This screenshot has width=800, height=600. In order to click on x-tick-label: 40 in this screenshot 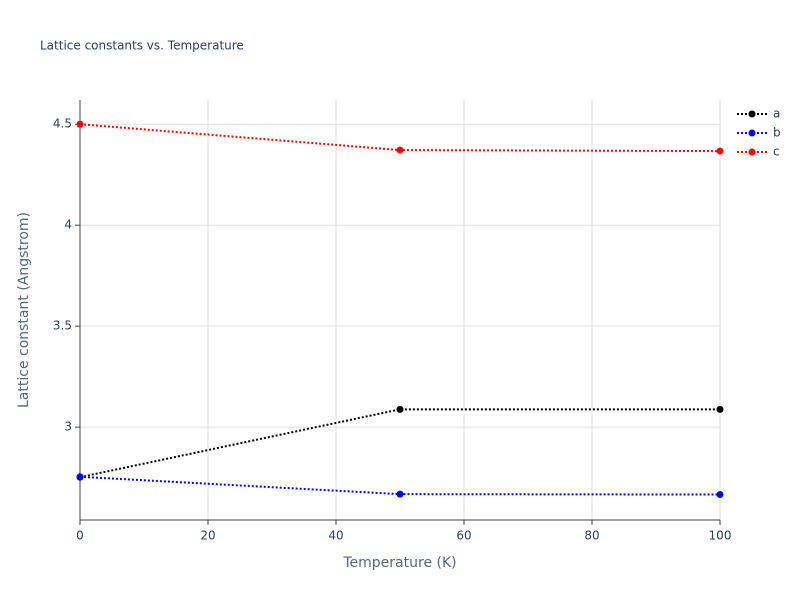, I will do `click(335, 536)`.